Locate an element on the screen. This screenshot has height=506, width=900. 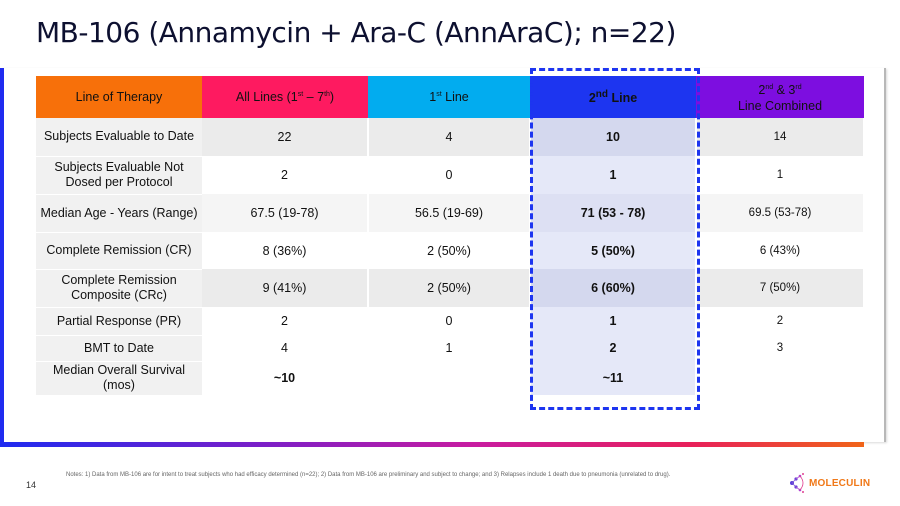
cell-second-line: 10 is located at coordinates (613, 137).